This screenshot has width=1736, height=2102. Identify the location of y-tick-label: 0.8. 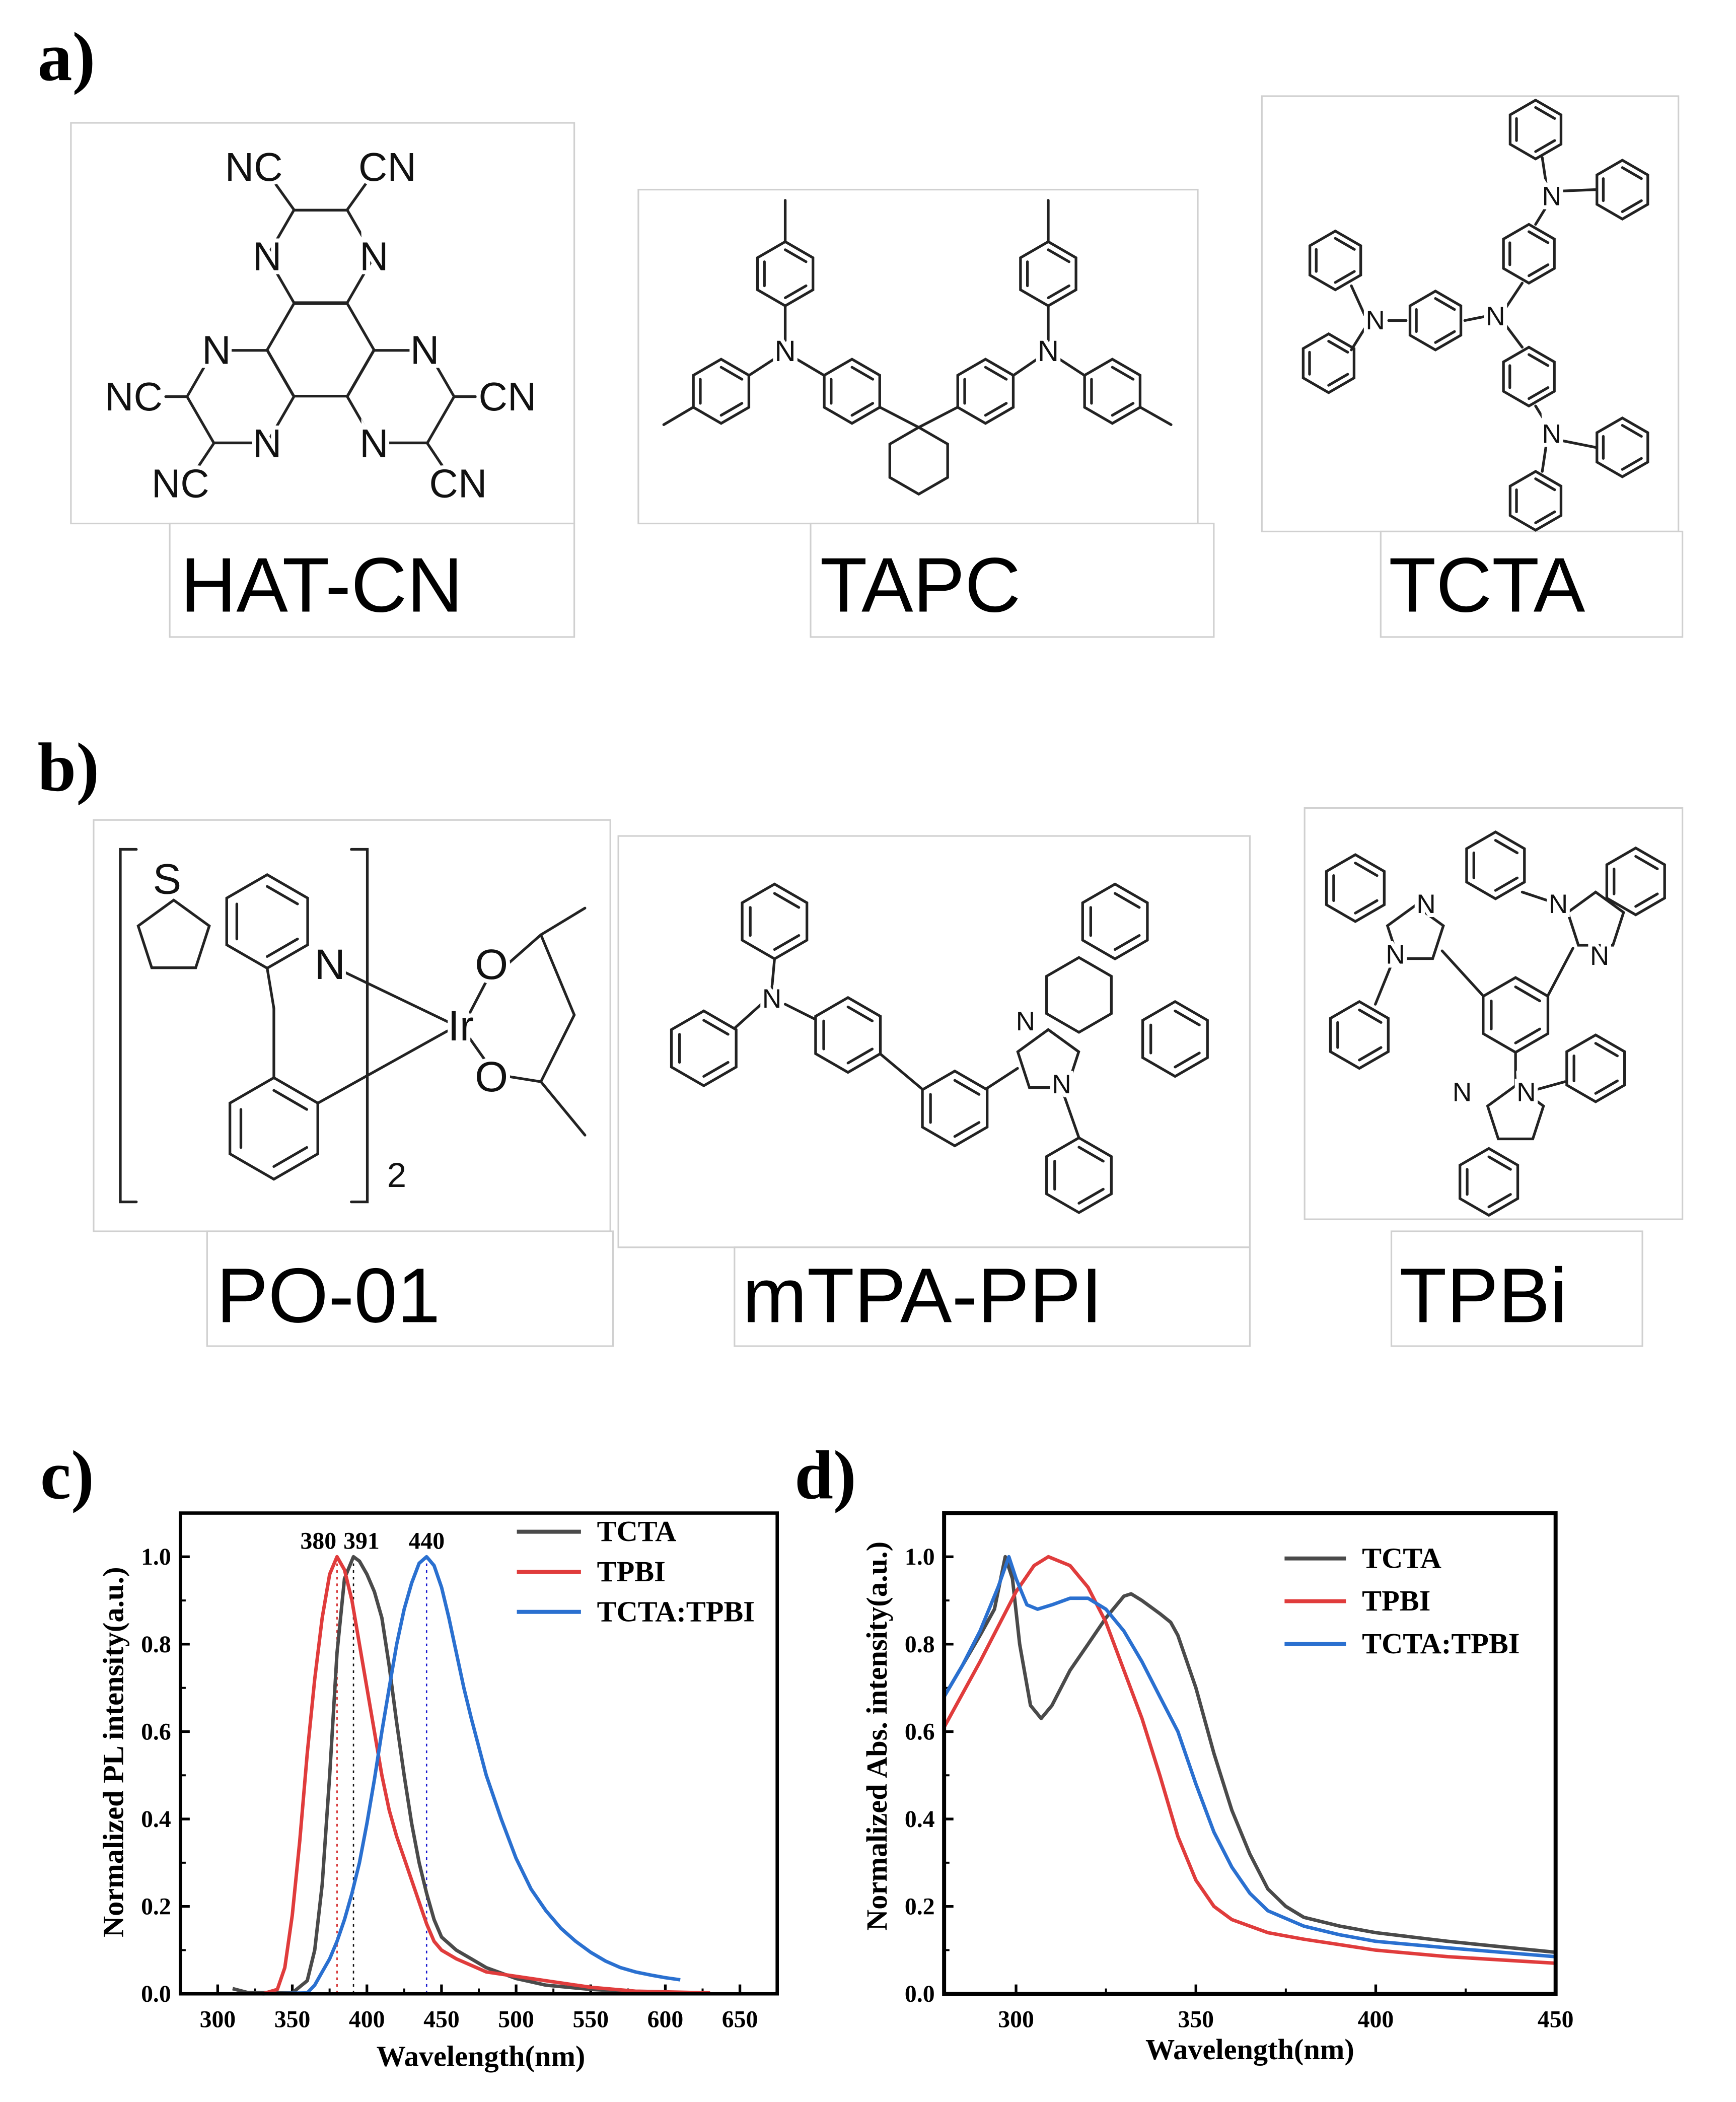
(156, 1644).